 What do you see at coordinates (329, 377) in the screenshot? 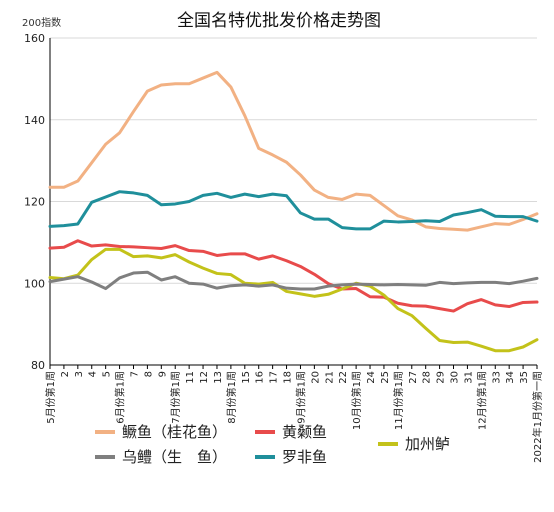
I see `x-tick-label: 21` at bounding box center [329, 377].